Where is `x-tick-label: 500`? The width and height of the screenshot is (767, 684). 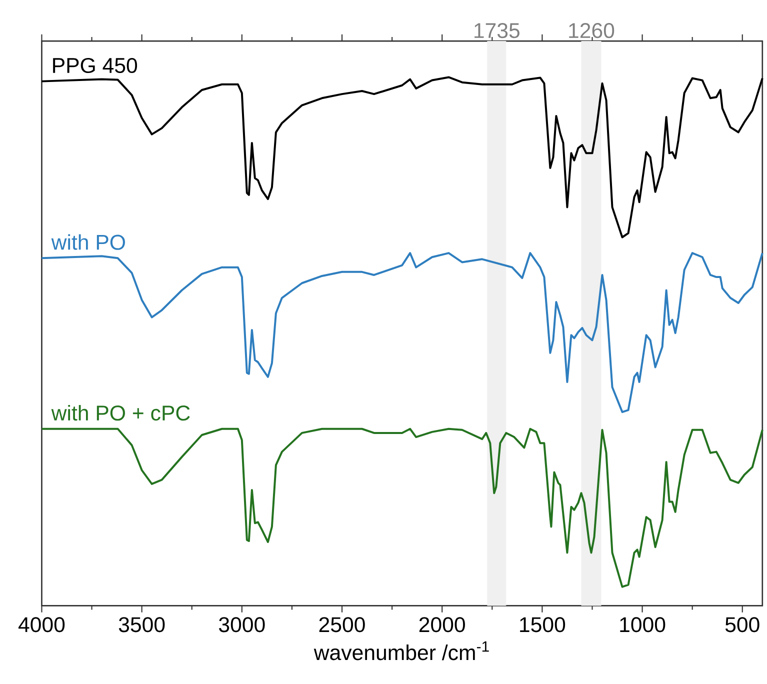 x-tick-label: 500 is located at coordinates (742, 624).